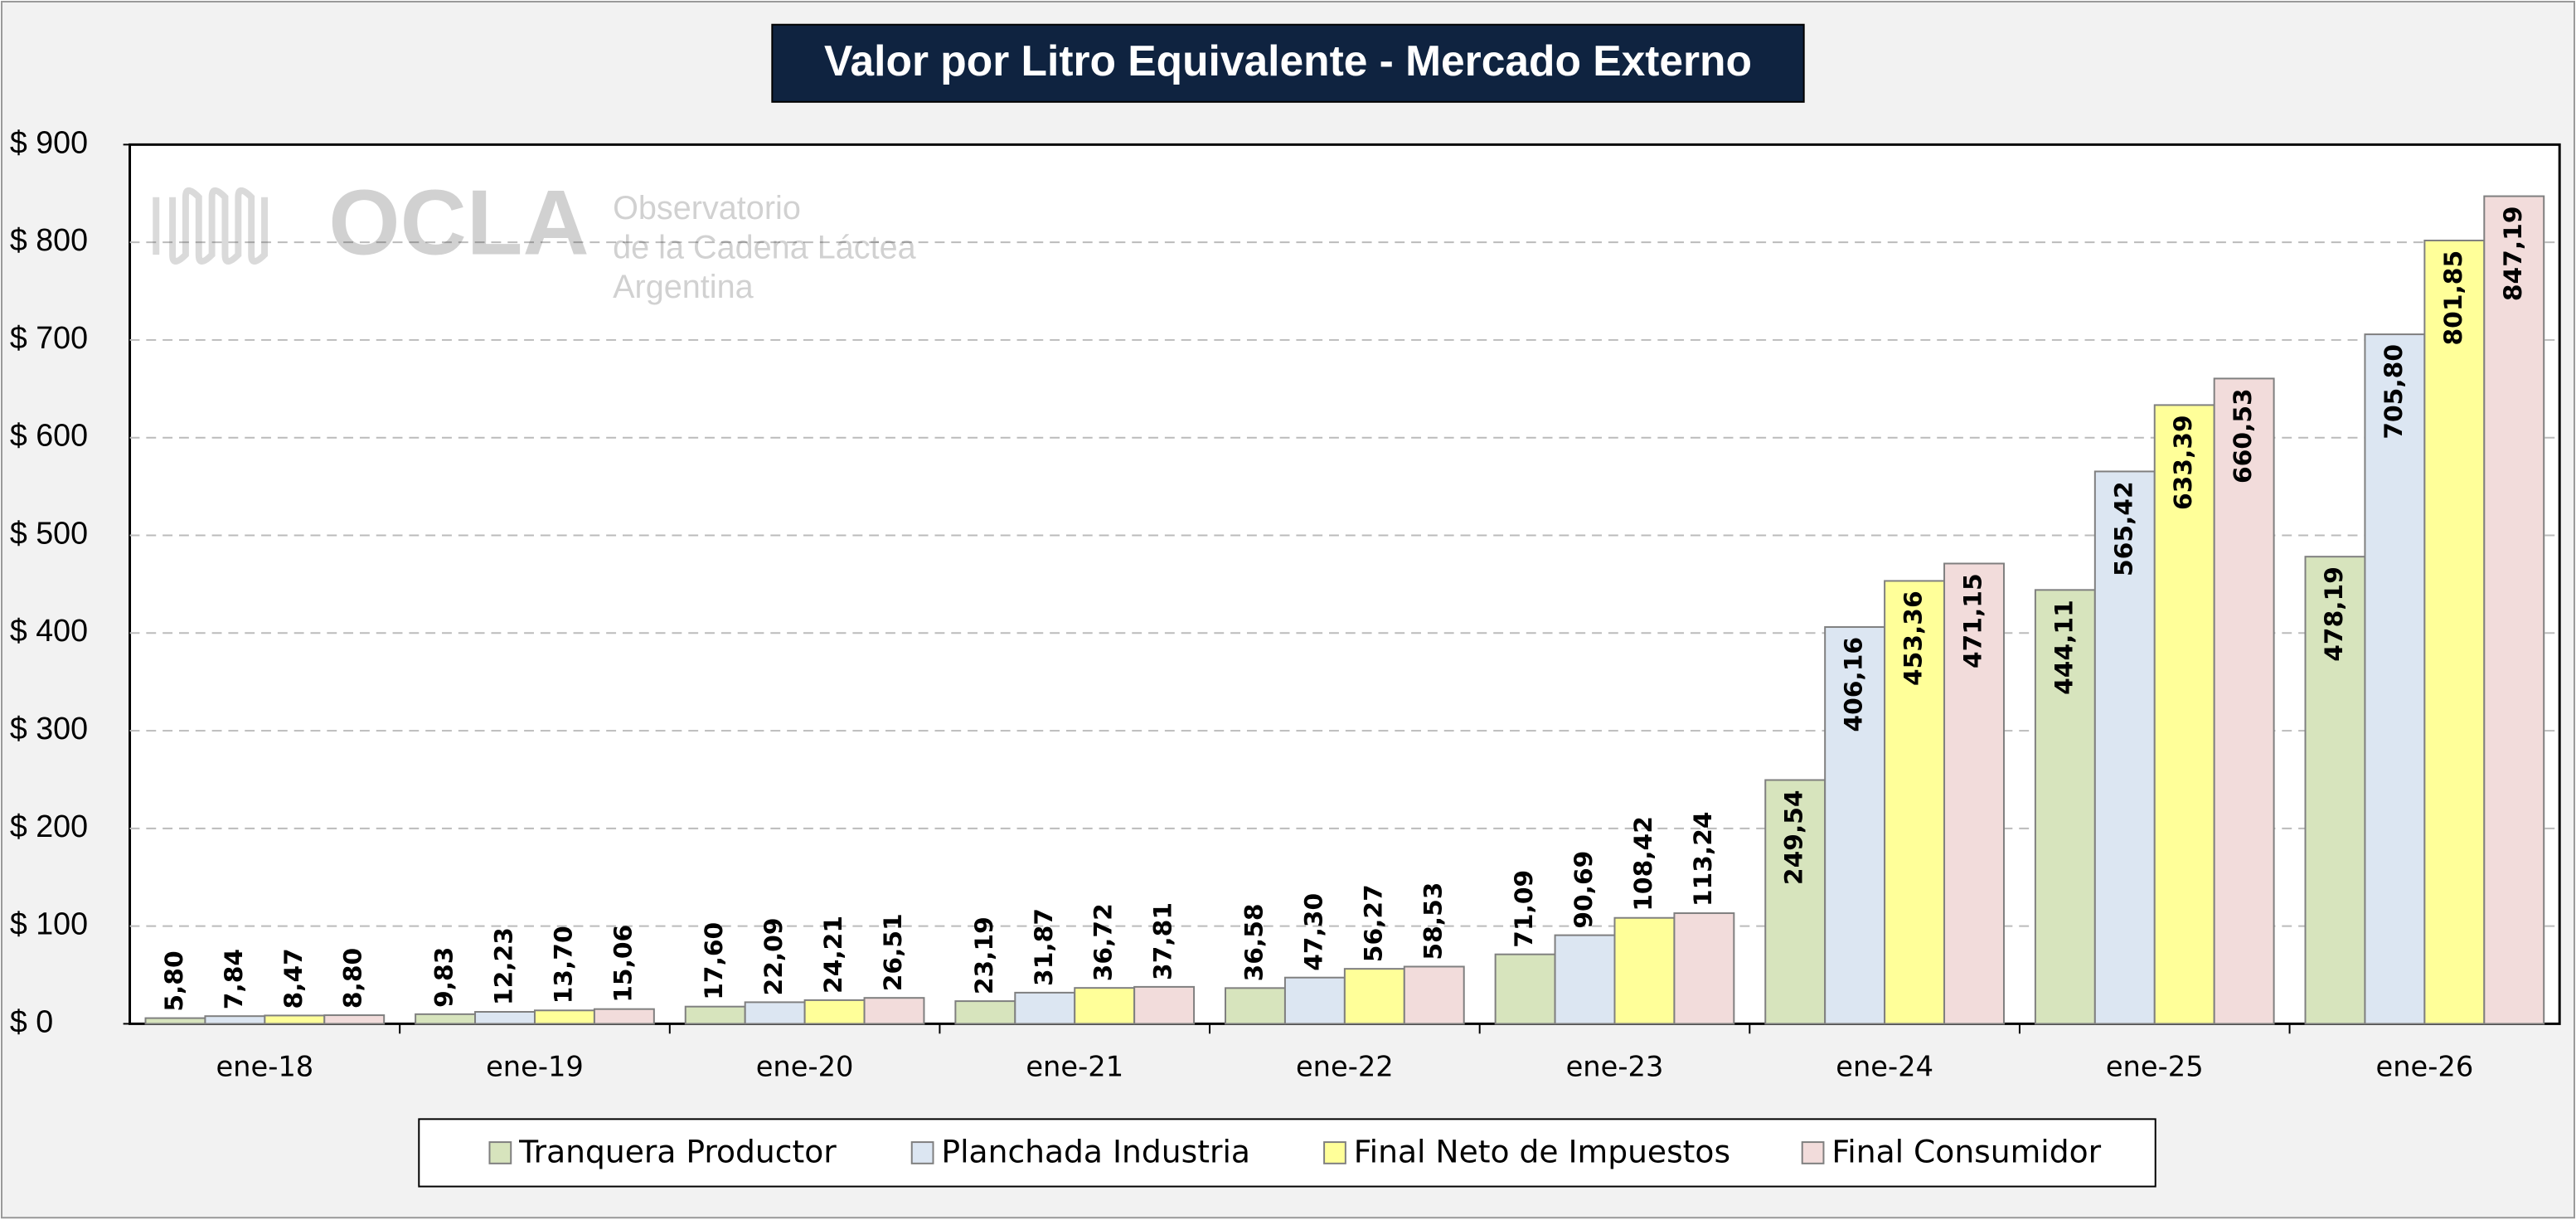 This screenshot has width=2576, height=1220. I want to click on x-tick-label: ene-26, so click(2424, 1066).